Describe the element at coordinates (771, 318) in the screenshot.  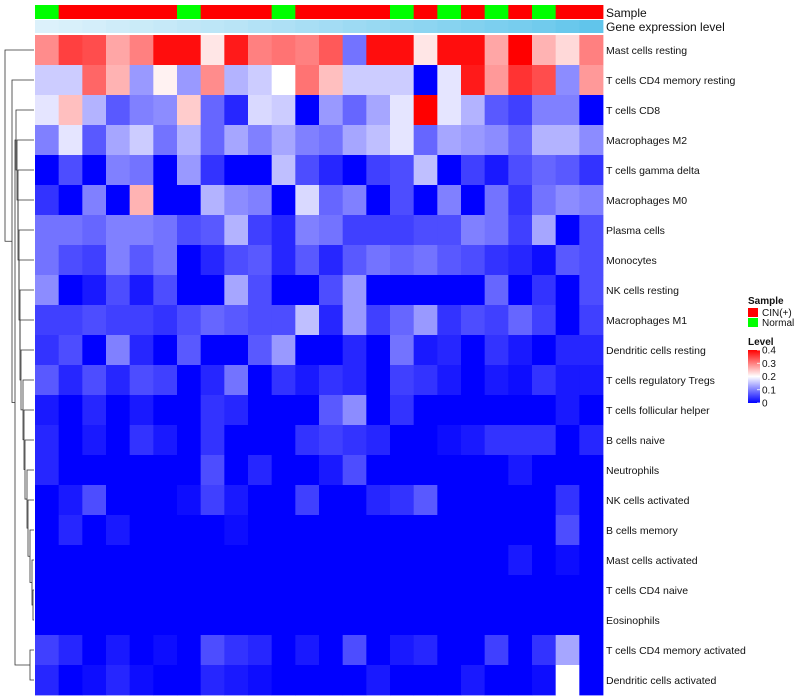
I see `legend-sample-entries: CIN(+)Normal` at that location.